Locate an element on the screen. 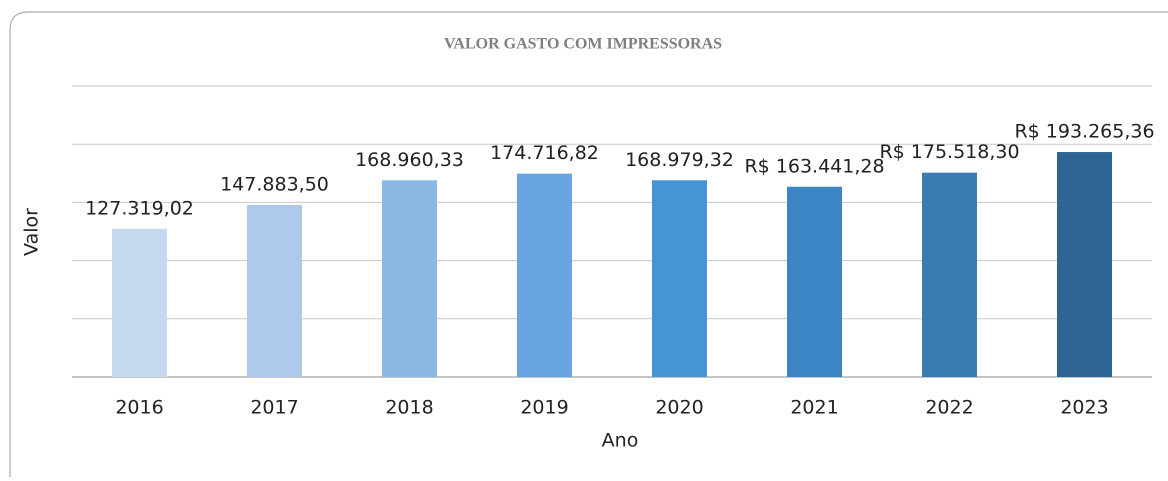  x-tick-label: 2020 is located at coordinates (679, 408).